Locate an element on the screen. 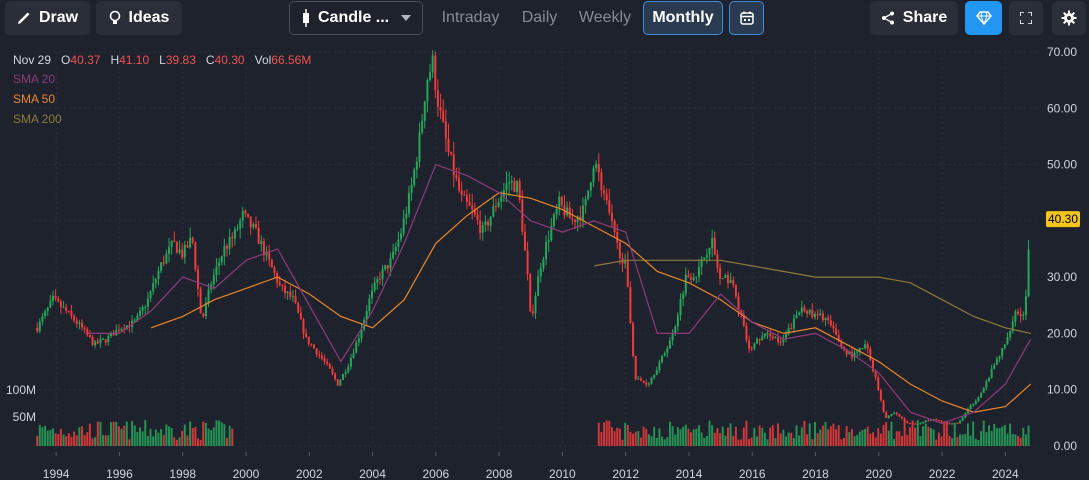 The height and width of the screenshot is (480, 1089). tab-weekly: Weekly is located at coordinates (605, 18).